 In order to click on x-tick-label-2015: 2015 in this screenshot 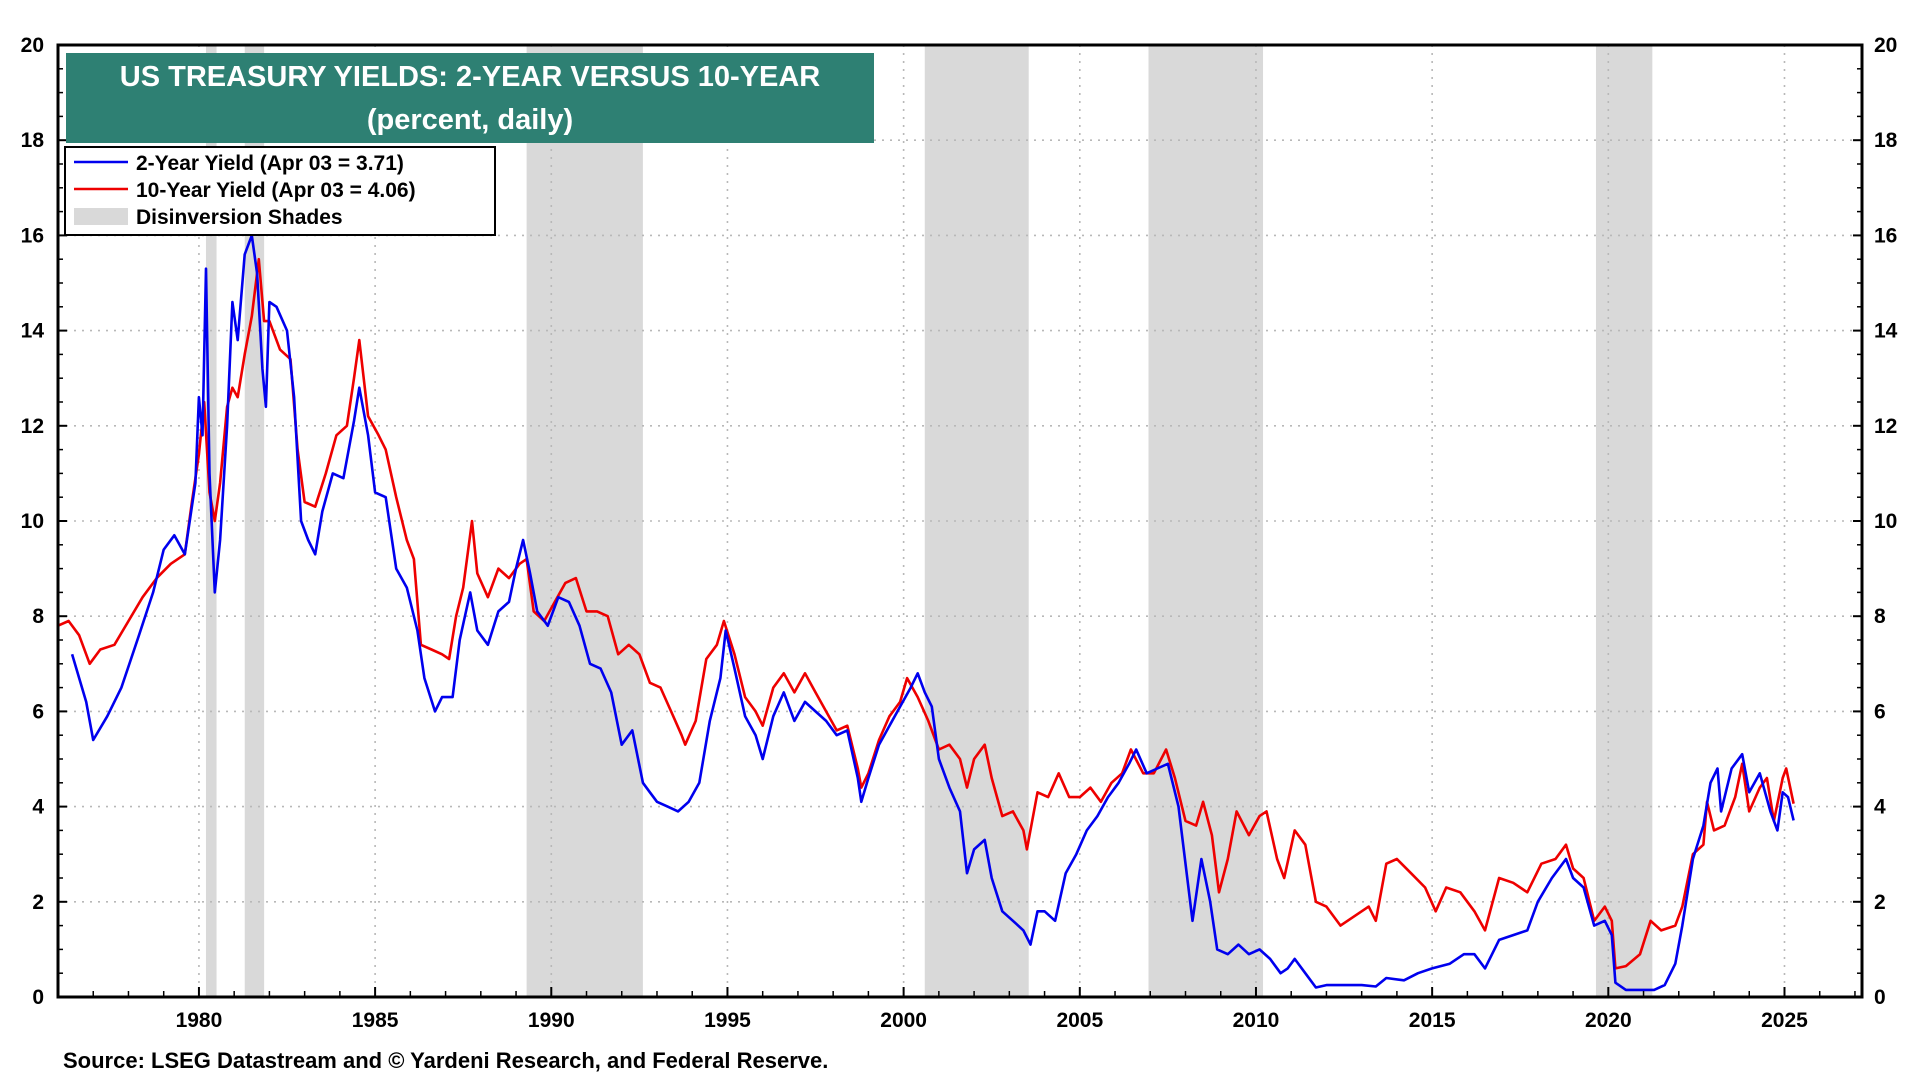, I will do `click(1432, 1020)`.